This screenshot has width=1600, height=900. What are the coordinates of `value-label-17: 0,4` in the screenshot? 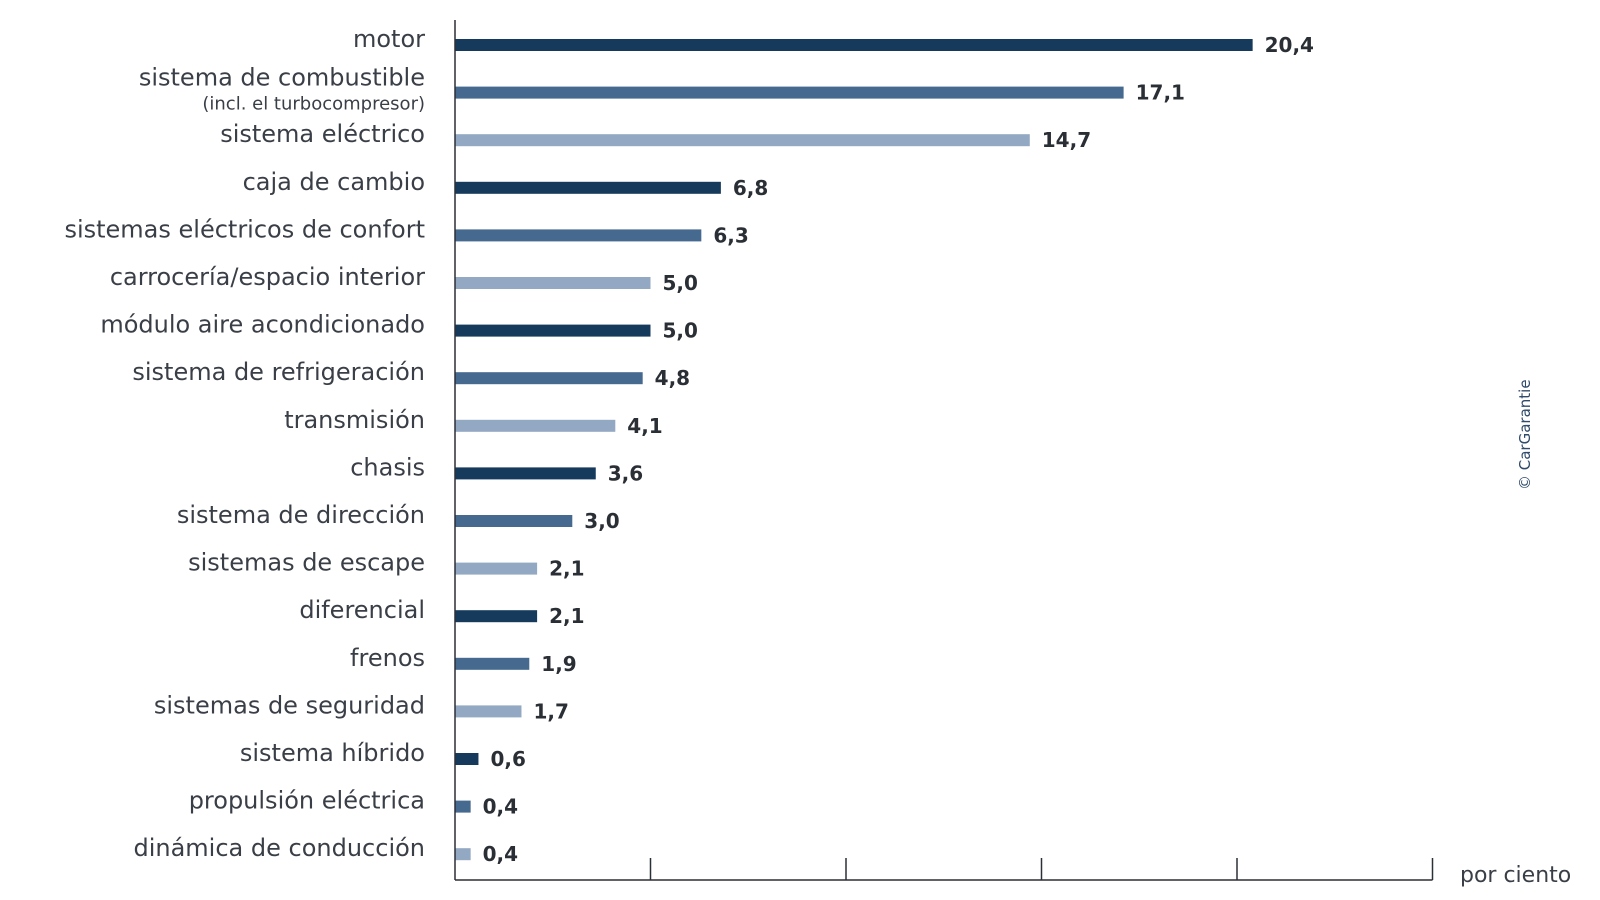 It's located at (500, 807).